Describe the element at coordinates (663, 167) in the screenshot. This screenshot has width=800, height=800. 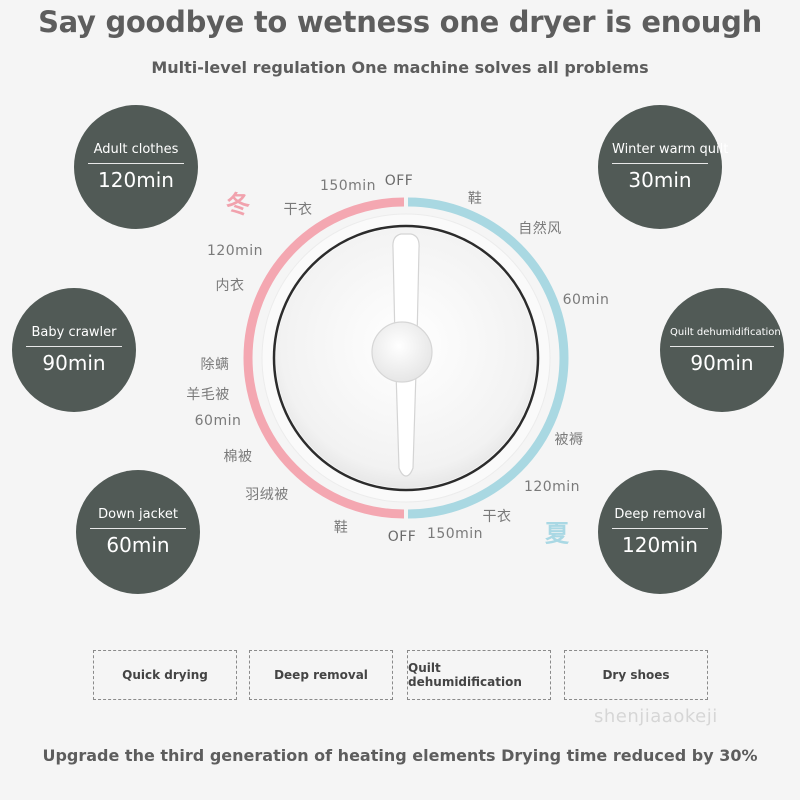
I see `badge-winter-warm-quilt: Winter warm quilt 30min` at that location.